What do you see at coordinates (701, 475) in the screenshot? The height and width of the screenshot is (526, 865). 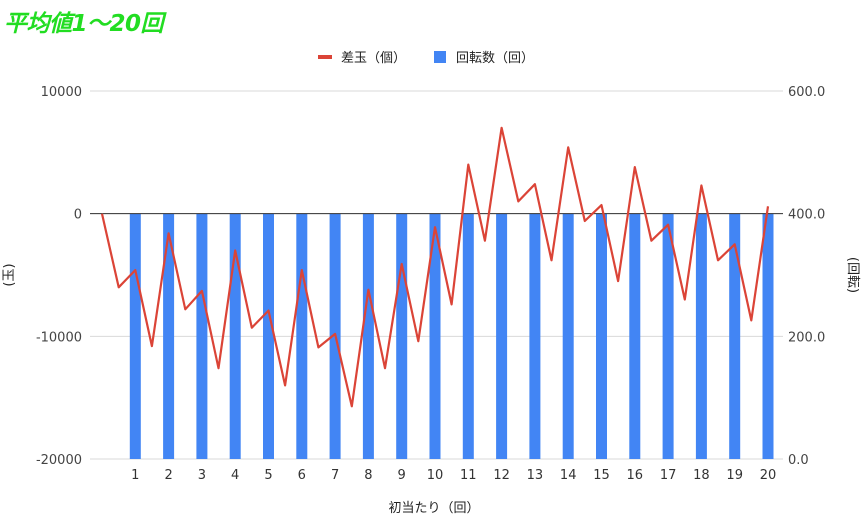 I see `x-tick-label: 18` at bounding box center [701, 475].